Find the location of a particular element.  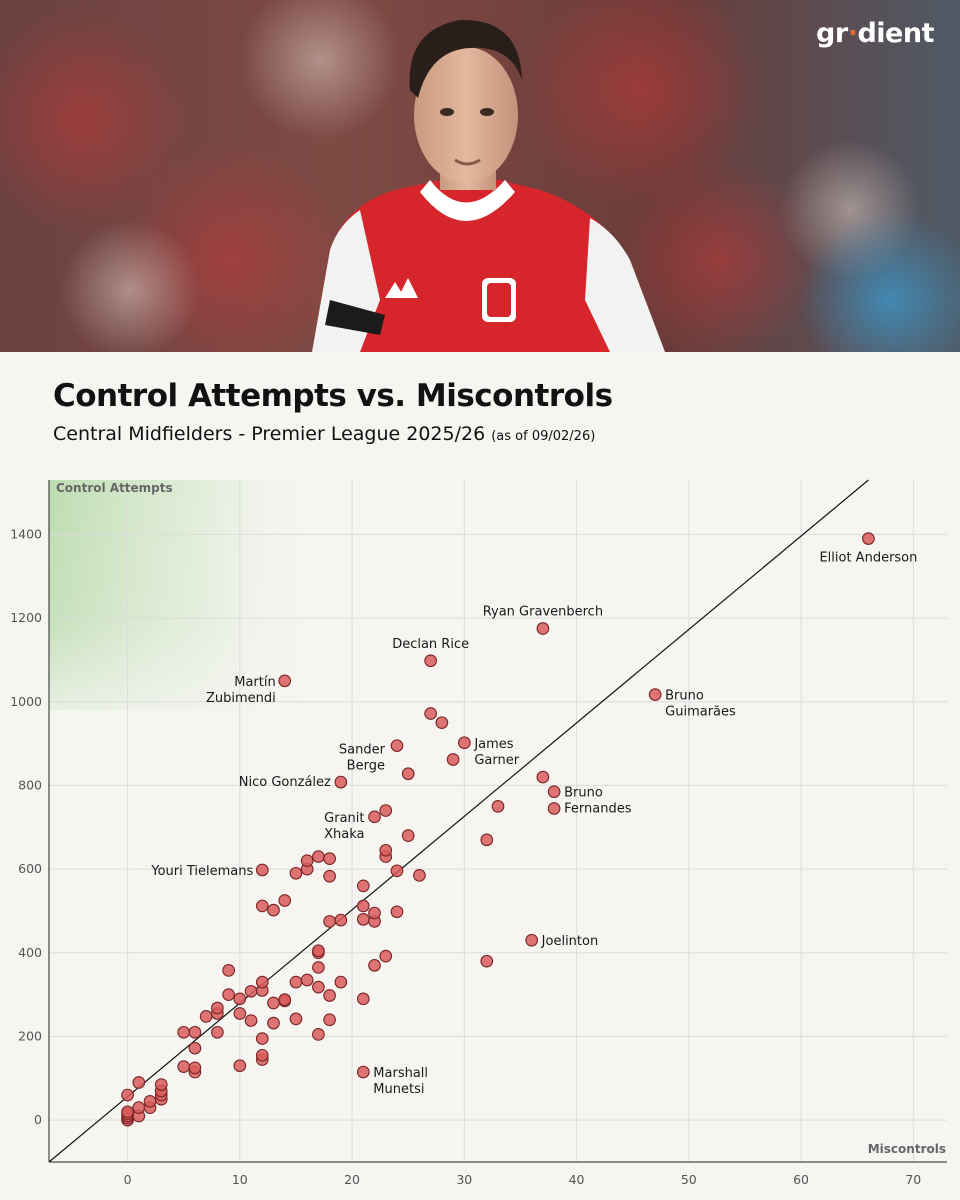

chart-title: Control Attempts vs. Miscontrols is located at coordinates (333, 396).